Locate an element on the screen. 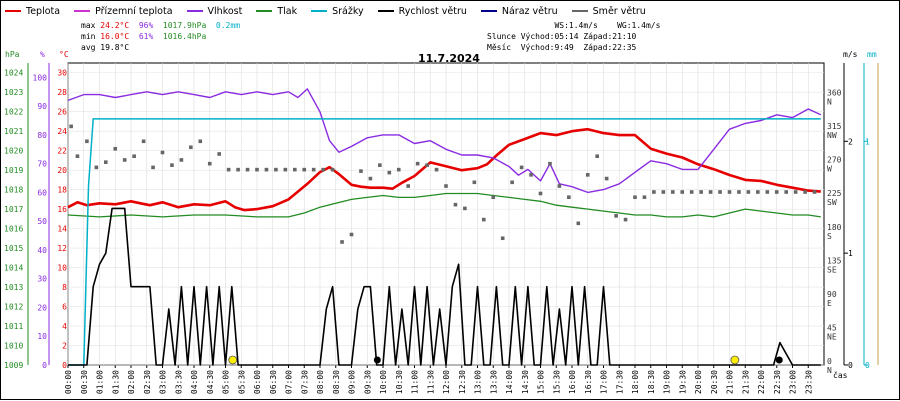  pressure-axis-title: hPa is located at coordinates (12, 54).